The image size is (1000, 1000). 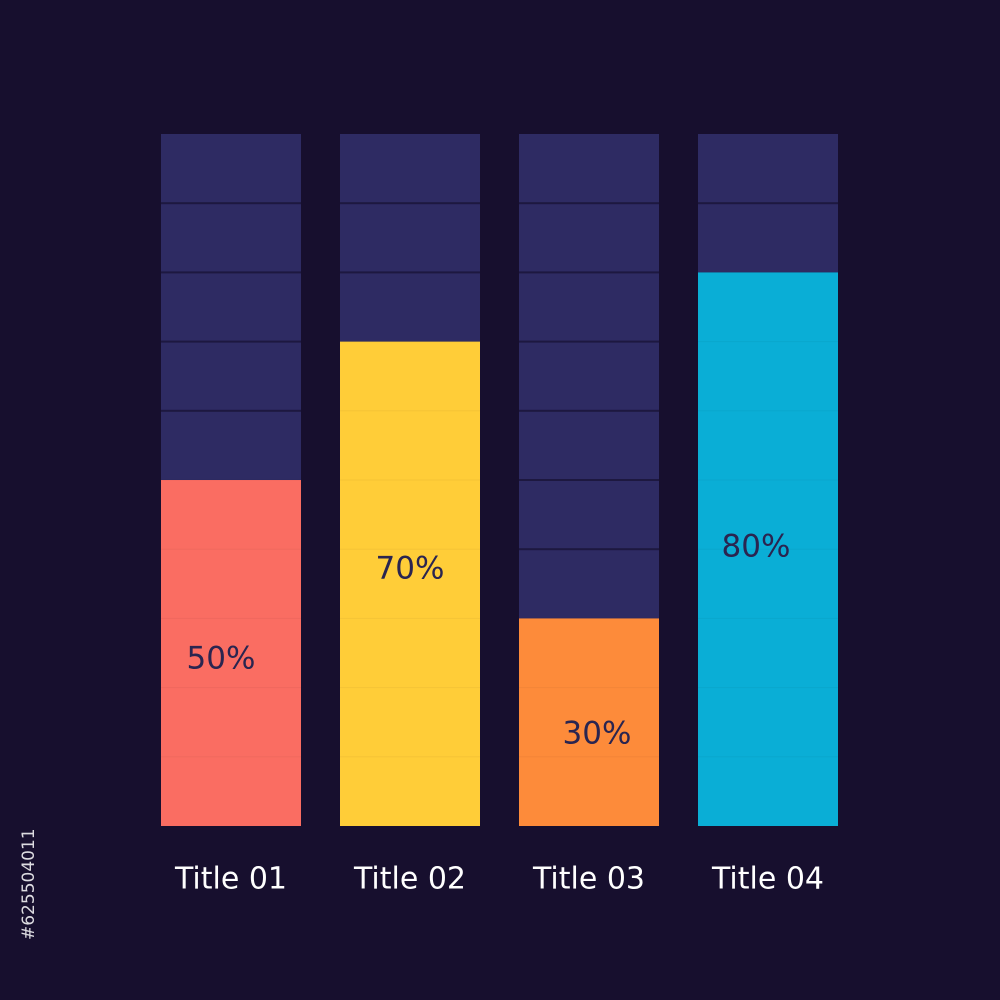 I want to click on category-label-2: Title 02, so click(x=409, y=879).